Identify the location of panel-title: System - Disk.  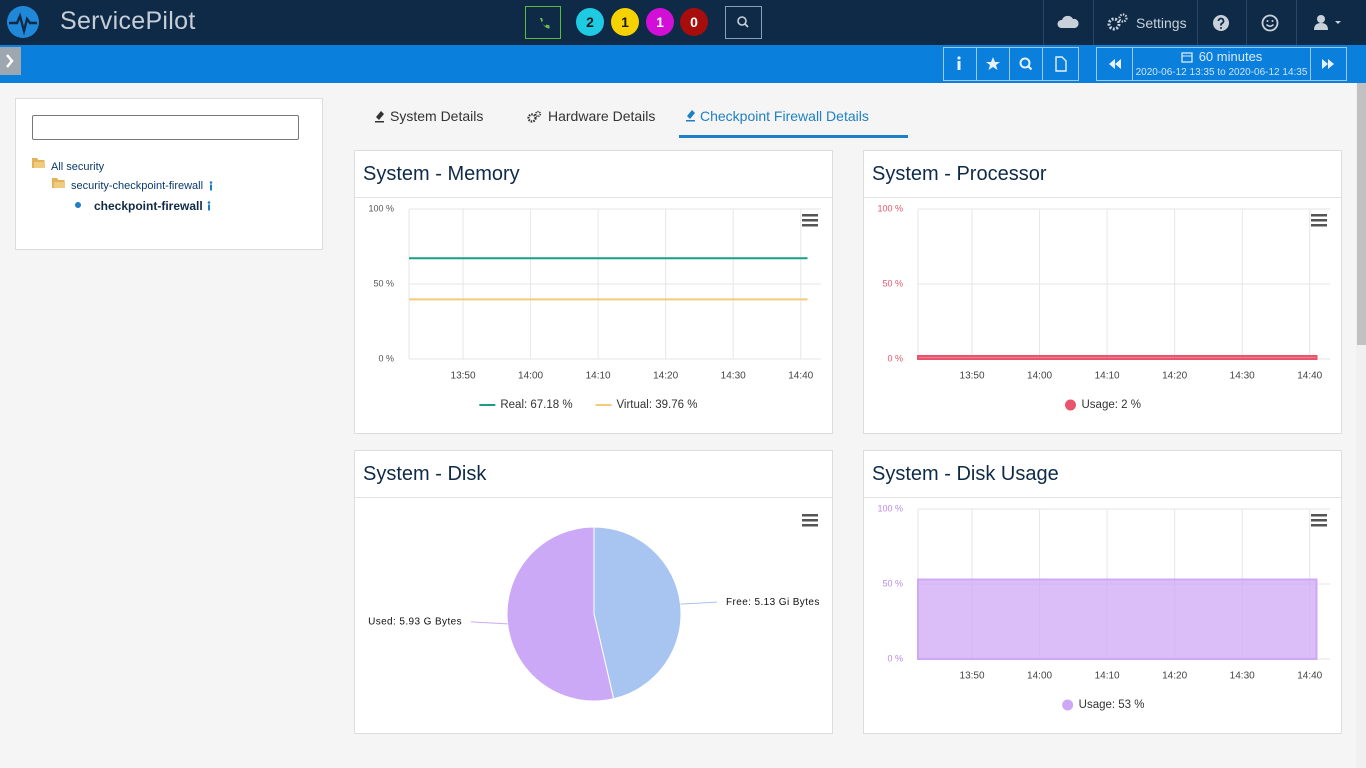
(425, 474).